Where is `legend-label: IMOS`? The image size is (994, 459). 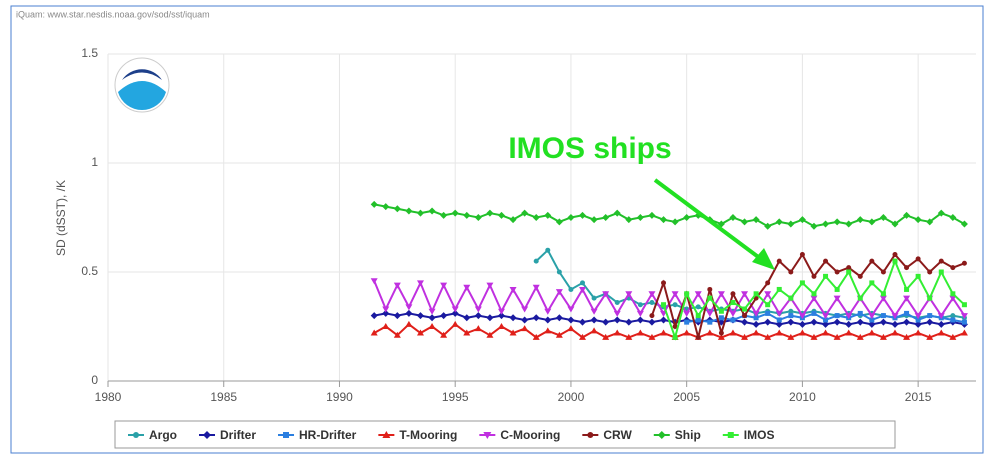 legend-label: IMOS is located at coordinates (759, 435).